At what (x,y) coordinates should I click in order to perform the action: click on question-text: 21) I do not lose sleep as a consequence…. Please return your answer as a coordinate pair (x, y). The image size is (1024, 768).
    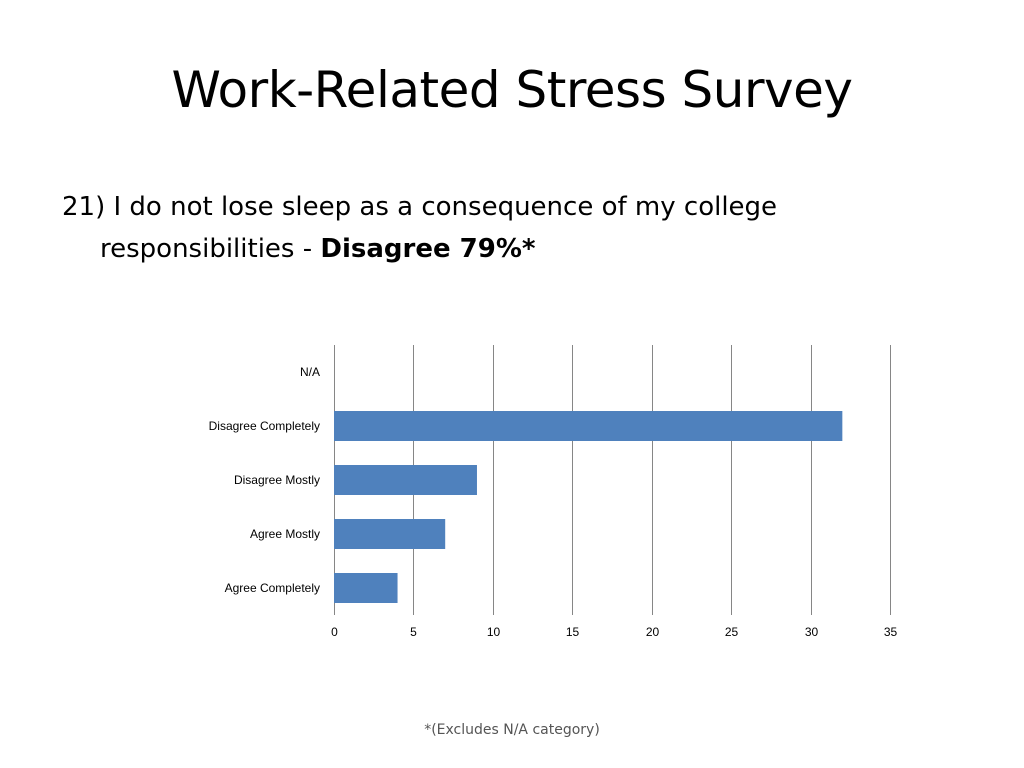
    Looking at the image, I should click on (491, 228).